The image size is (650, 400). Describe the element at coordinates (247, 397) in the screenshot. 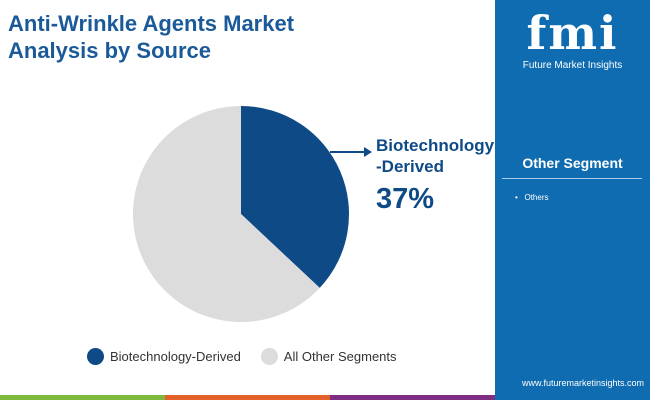

I see `footer-bar-orange` at that location.